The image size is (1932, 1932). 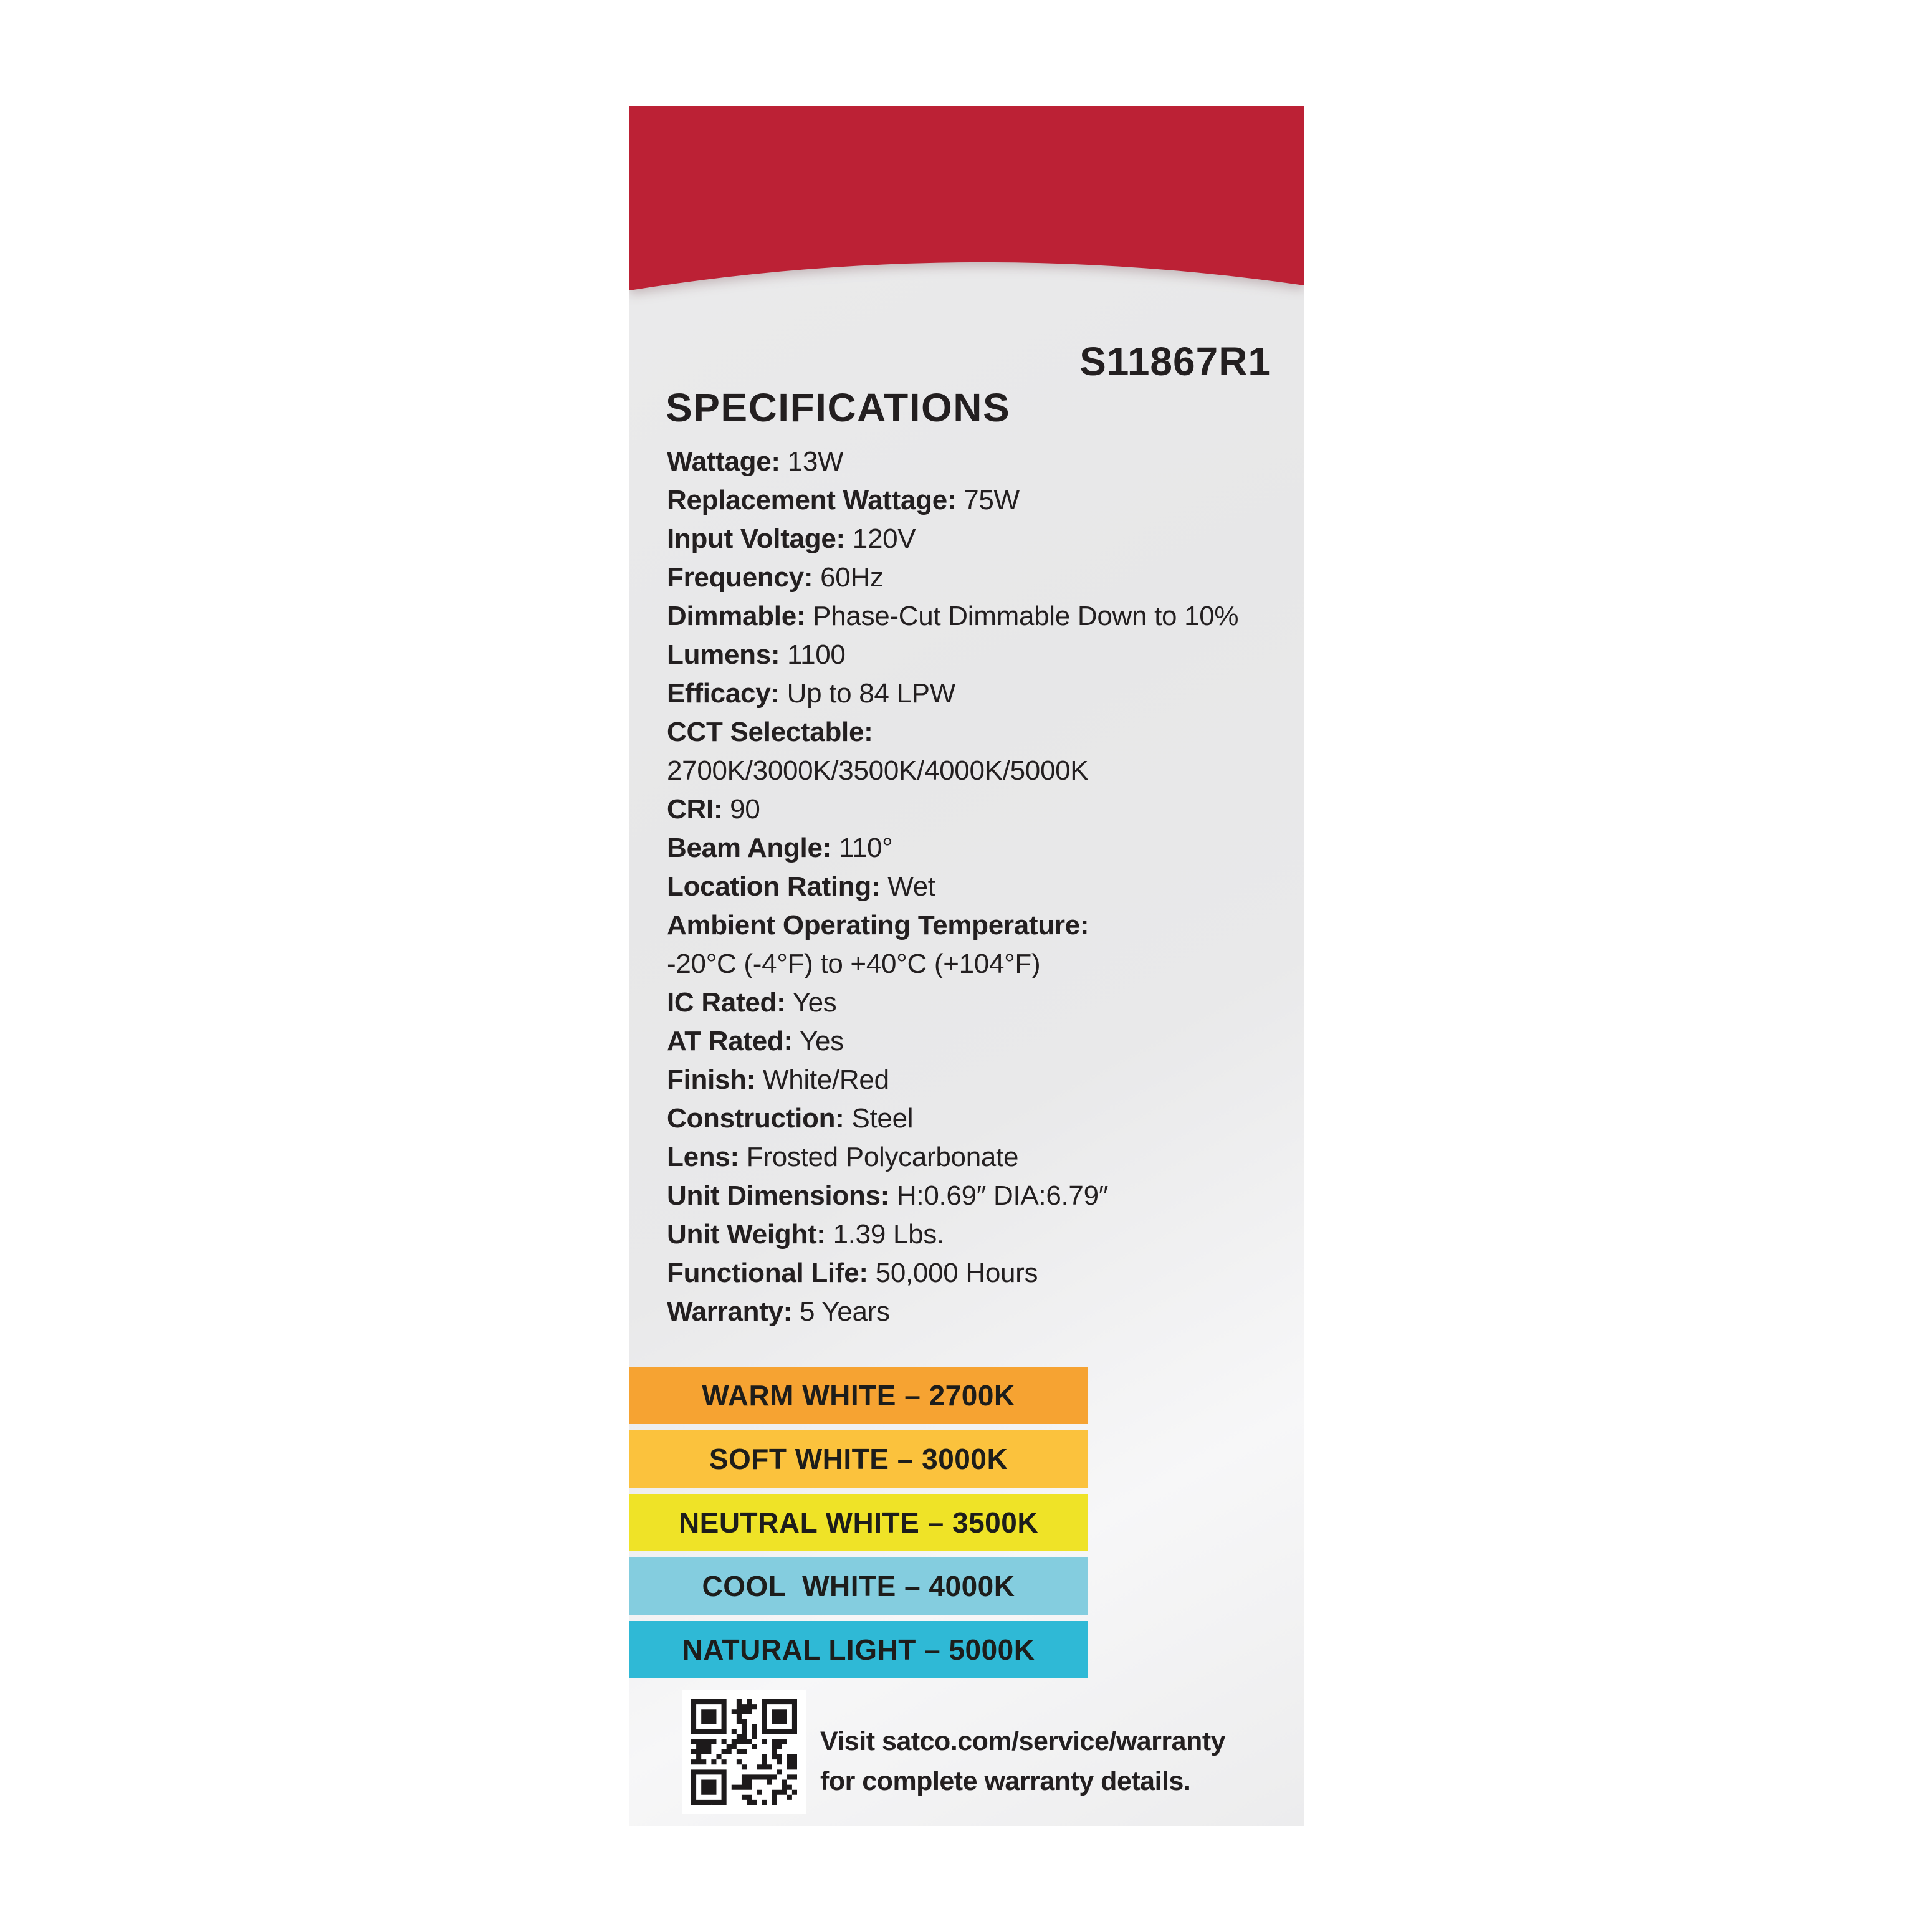 I want to click on spec-item: Wattage: 13W, so click(x=975, y=461).